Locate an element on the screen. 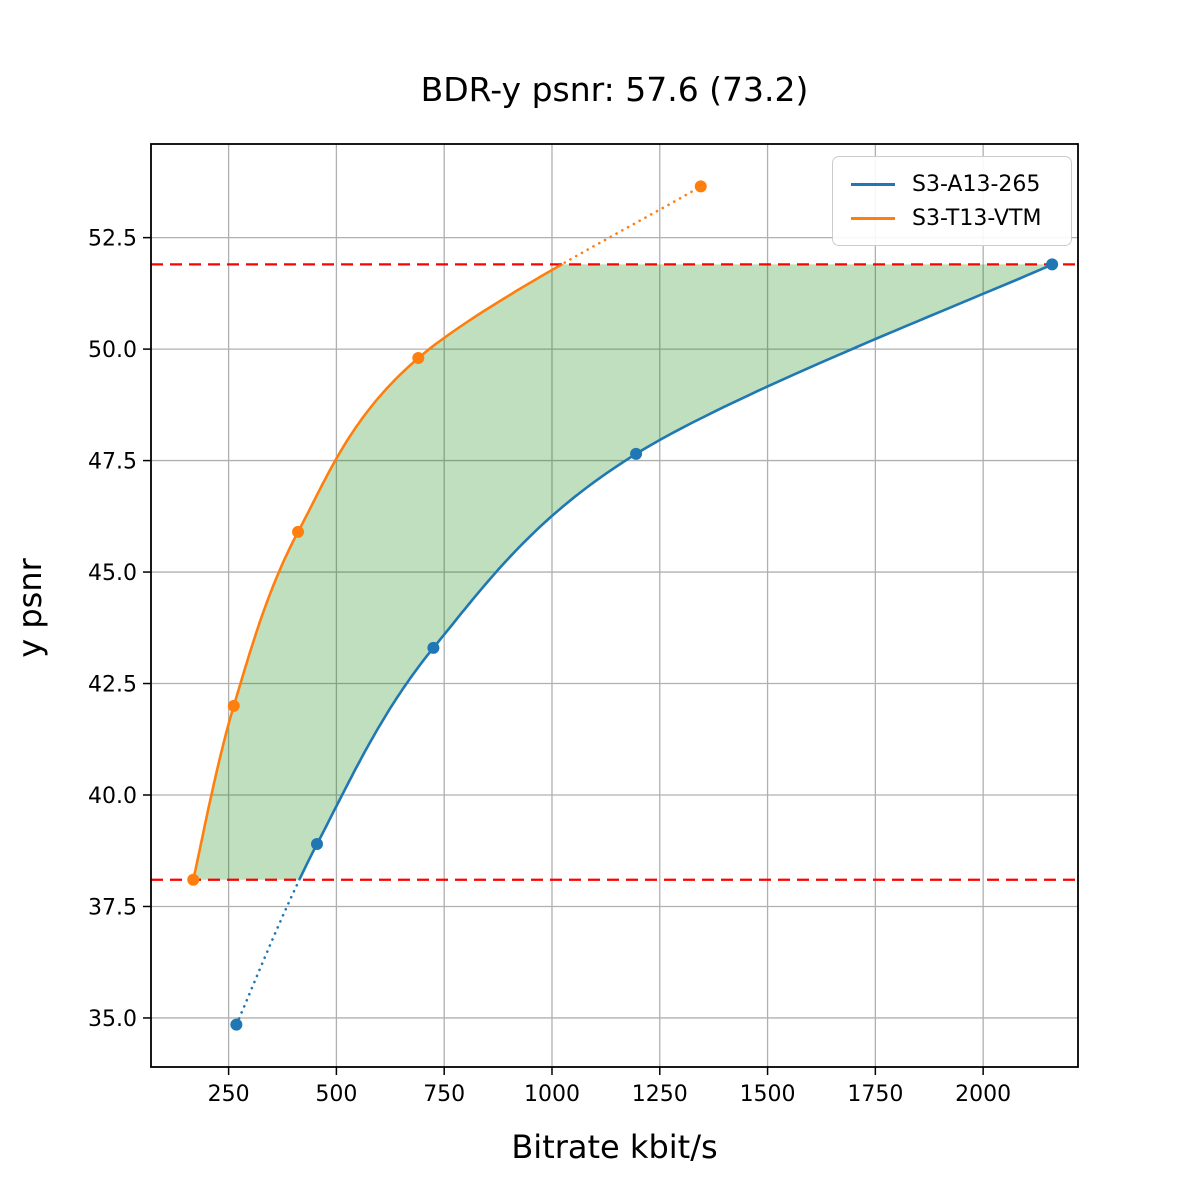 The image size is (1200, 1200). y-axis-label: y psnr is located at coordinates (30, 608).